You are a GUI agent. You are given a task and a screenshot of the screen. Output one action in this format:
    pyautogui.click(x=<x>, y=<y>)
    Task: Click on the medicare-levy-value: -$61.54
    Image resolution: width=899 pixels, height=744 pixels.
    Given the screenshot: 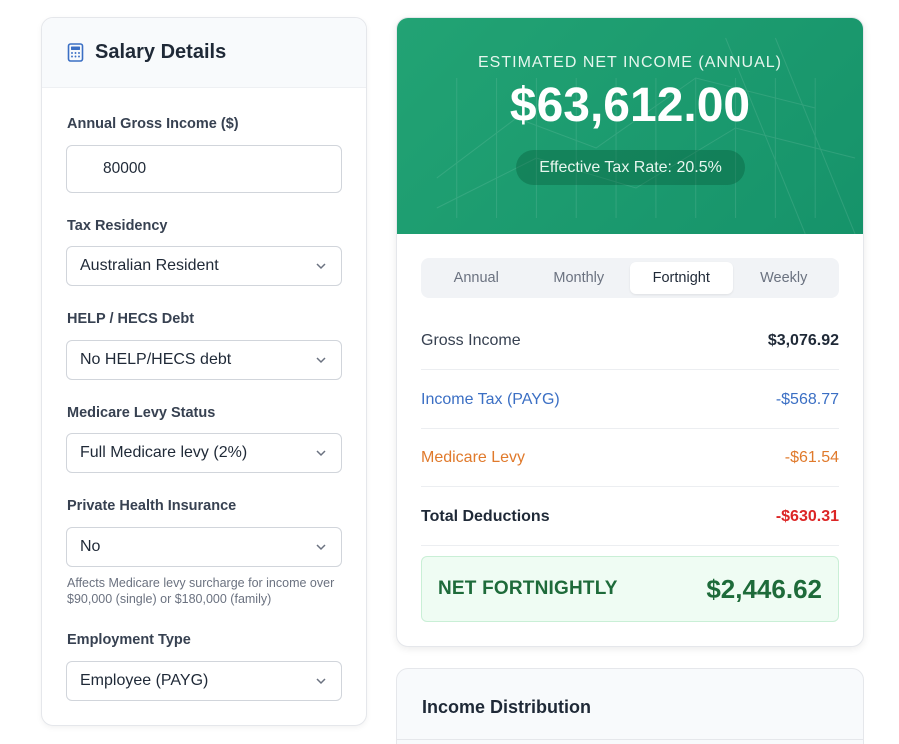 What is the action you would take?
    pyautogui.click(x=811, y=457)
    